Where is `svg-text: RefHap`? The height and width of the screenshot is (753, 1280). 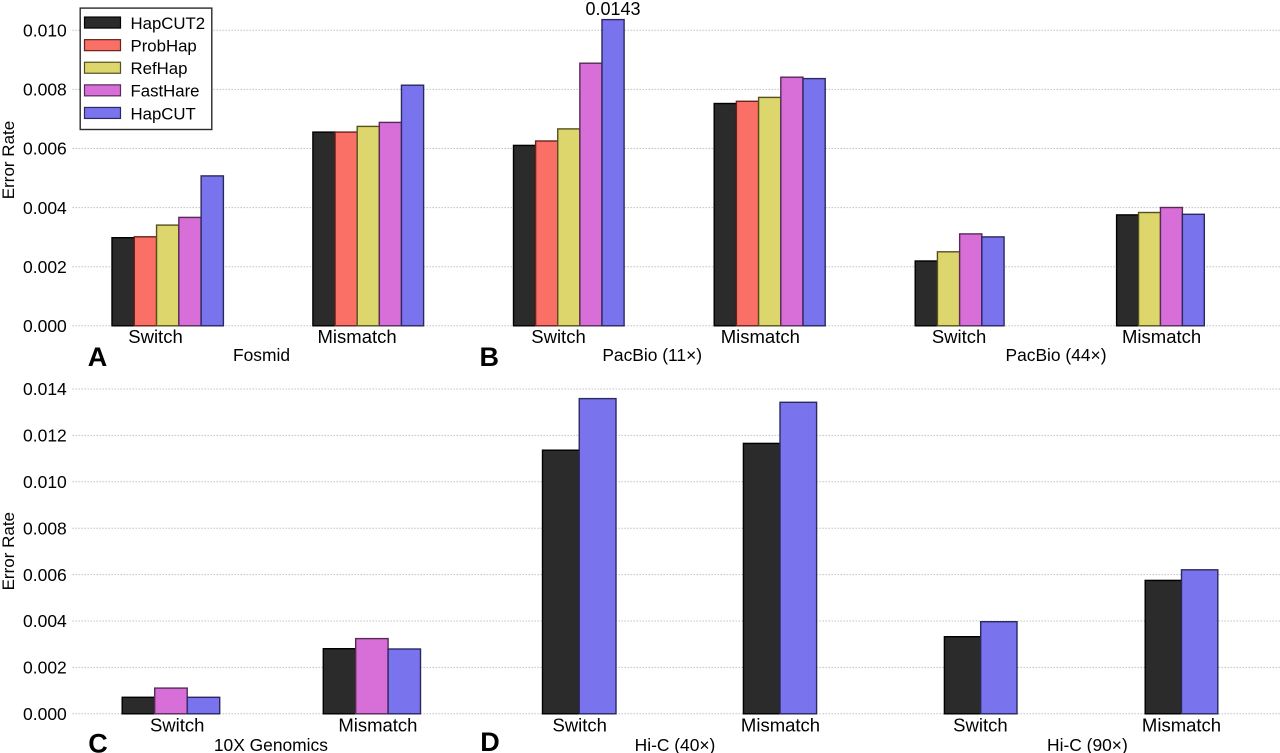
svg-text: RefHap is located at coordinates (159, 68).